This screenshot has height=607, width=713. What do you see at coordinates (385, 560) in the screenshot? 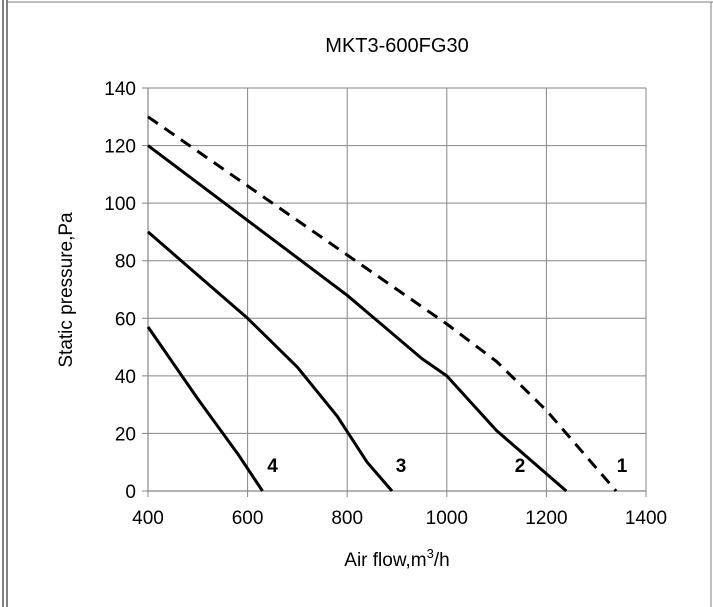
I see `x-axis-label-main: Air flow,m` at bounding box center [385, 560].